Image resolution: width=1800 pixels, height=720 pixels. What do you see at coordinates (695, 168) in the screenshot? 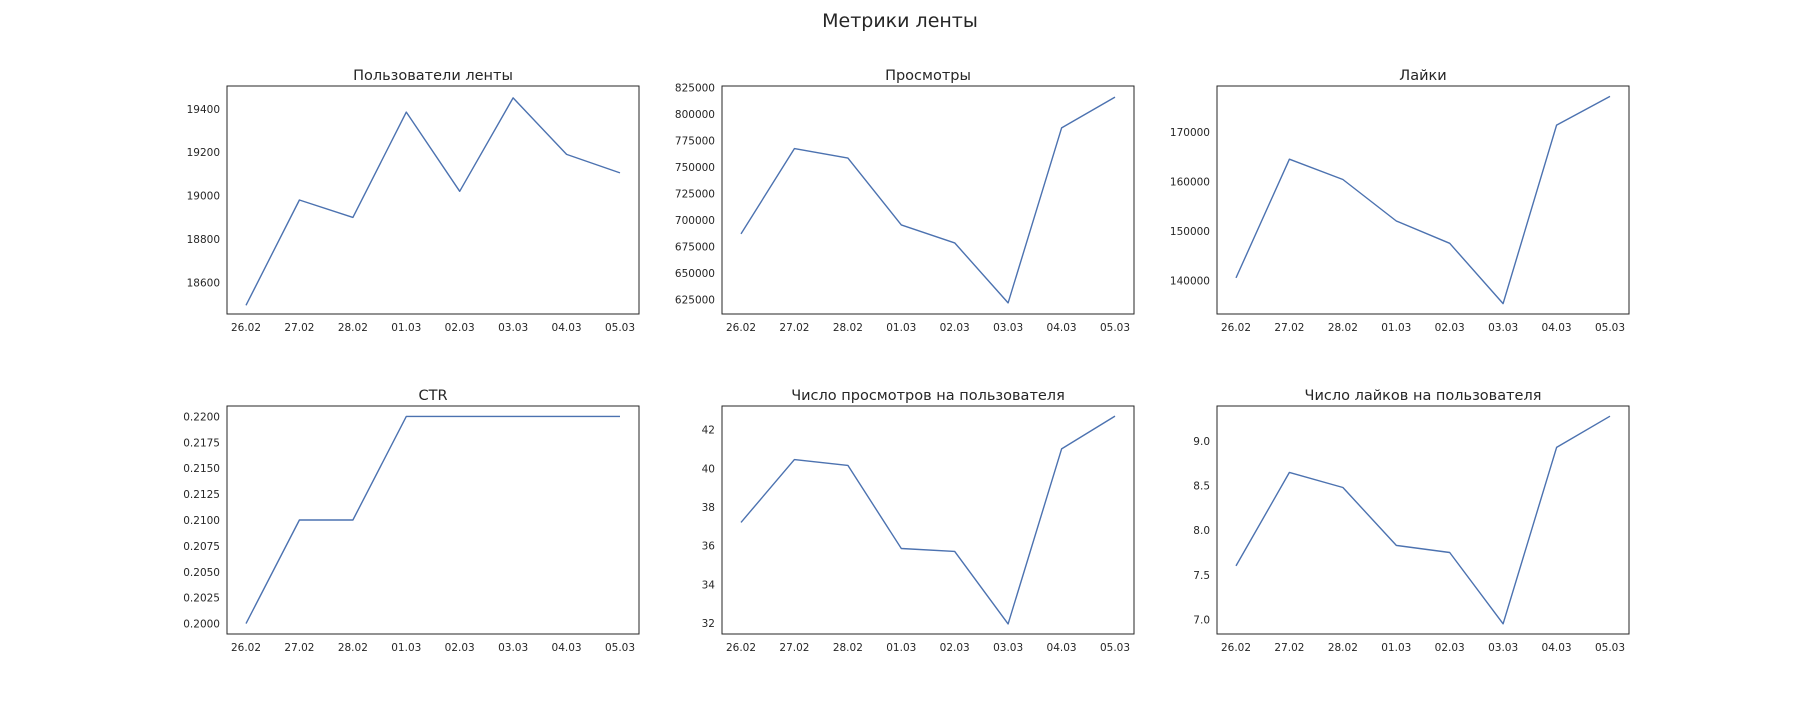
I see `y-tick-label: 750000` at bounding box center [695, 168].